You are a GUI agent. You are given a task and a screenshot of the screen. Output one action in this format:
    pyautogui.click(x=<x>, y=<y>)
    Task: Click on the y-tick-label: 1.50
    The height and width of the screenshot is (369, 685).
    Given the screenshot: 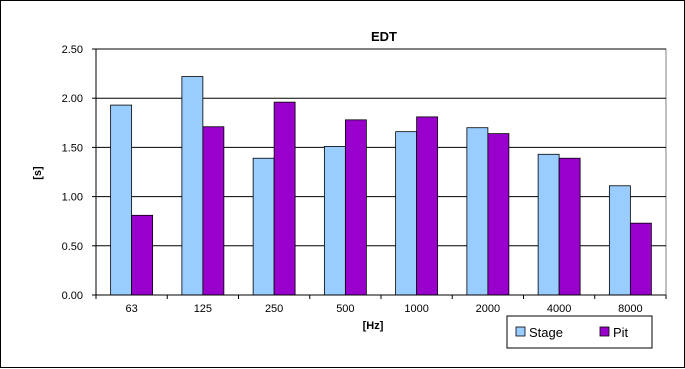 What is the action you would take?
    pyautogui.click(x=72, y=148)
    